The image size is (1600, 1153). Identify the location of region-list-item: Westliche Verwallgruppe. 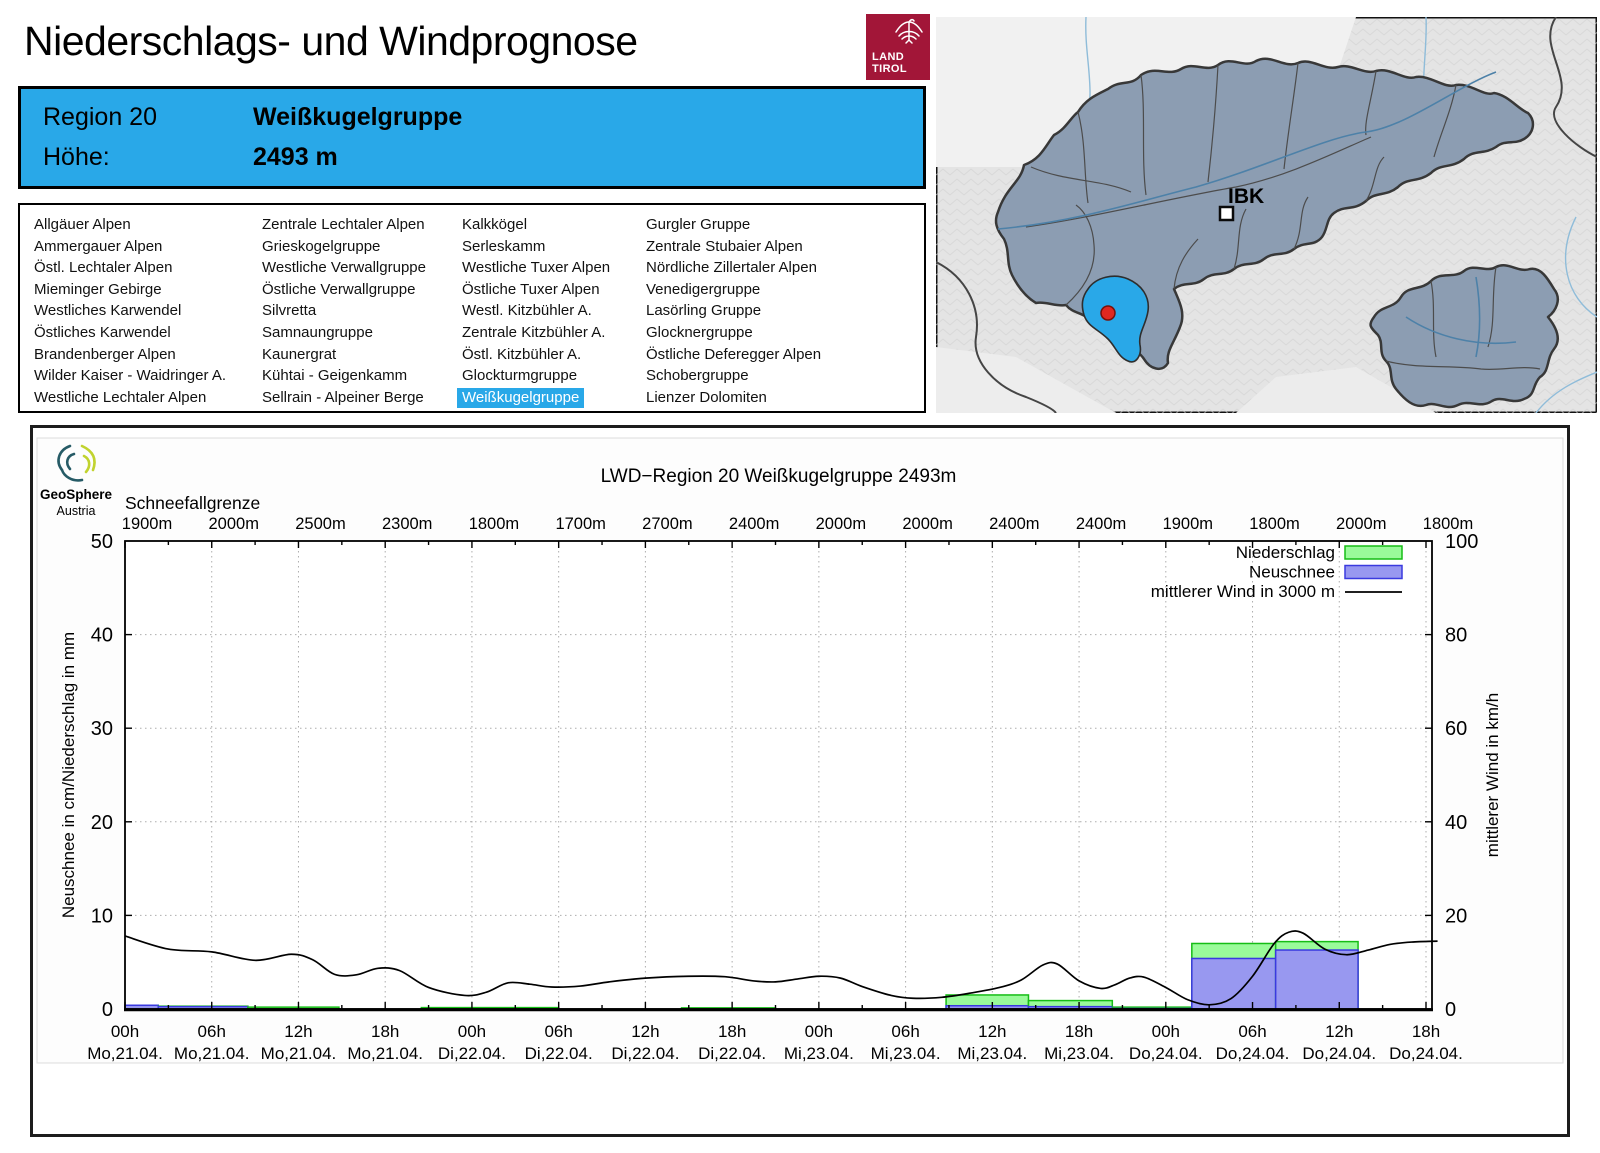
(346, 268).